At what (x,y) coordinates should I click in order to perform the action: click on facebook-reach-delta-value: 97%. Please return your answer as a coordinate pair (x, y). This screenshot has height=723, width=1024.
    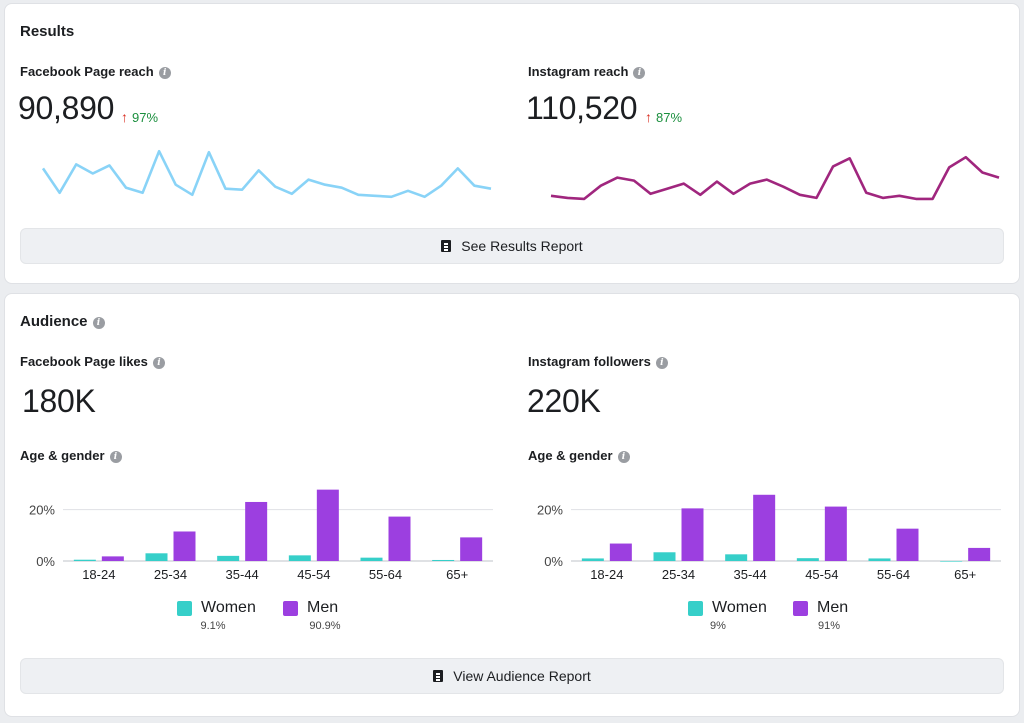
    Looking at the image, I should click on (145, 117).